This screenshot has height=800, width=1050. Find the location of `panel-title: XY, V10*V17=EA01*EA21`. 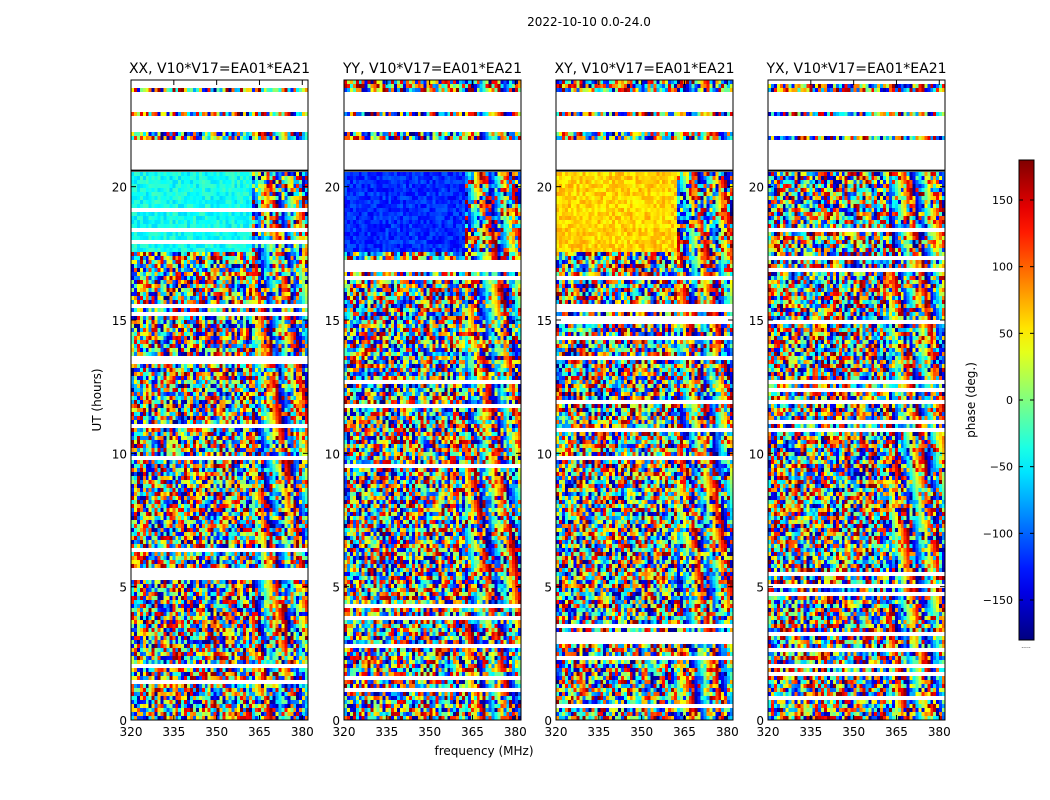

panel-title: XY, V10*V17=EA01*EA21 is located at coordinates (644, 69).